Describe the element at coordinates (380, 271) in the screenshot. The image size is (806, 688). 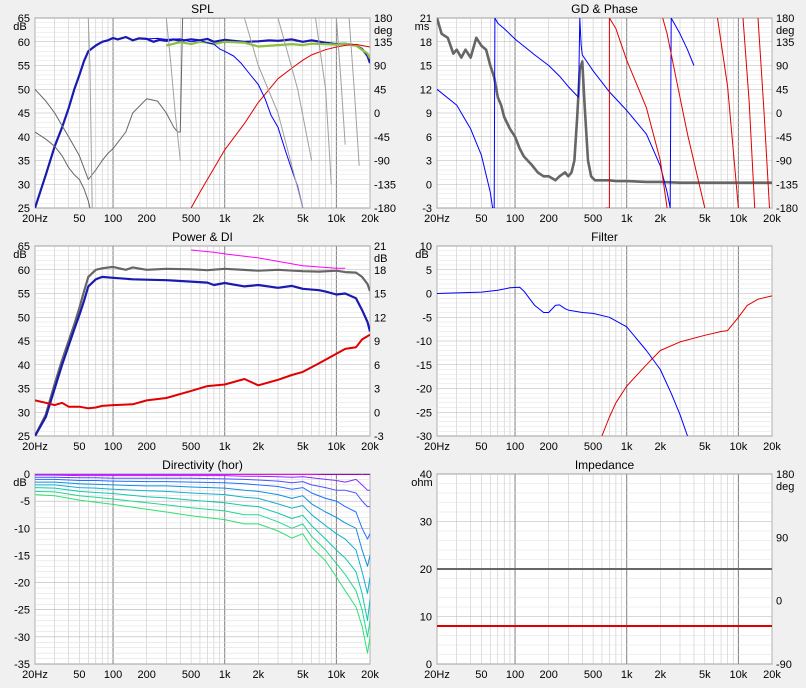
I see `y2-tick-label: 18` at that location.